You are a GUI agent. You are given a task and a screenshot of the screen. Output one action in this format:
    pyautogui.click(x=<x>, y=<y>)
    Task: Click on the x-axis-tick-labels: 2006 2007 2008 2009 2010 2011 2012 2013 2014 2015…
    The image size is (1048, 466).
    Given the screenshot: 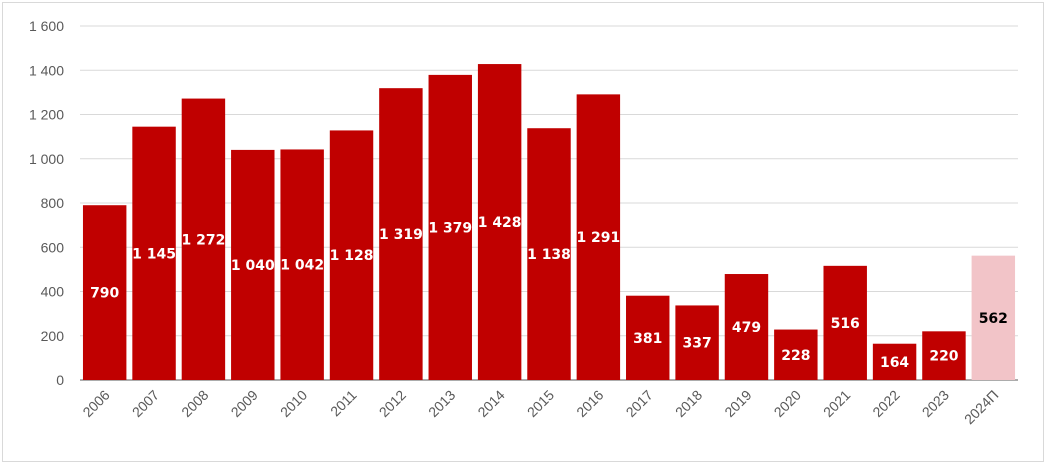 What is the action you would take?
    pyautogui.click(x=540, y=407)
    